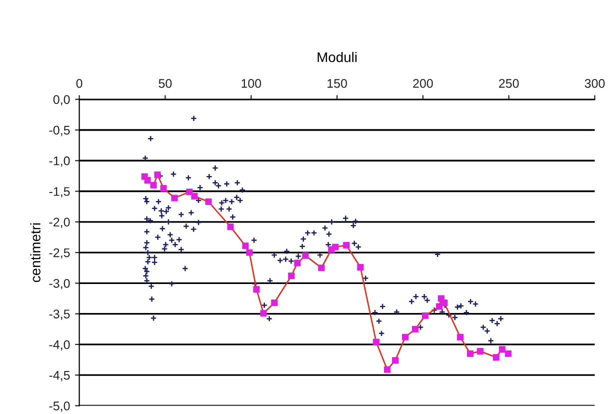 The image size is (610, 414). Describe the element at coordinates (423, 83) in the screenshot. I see `x-tick-label: 200` at that location.